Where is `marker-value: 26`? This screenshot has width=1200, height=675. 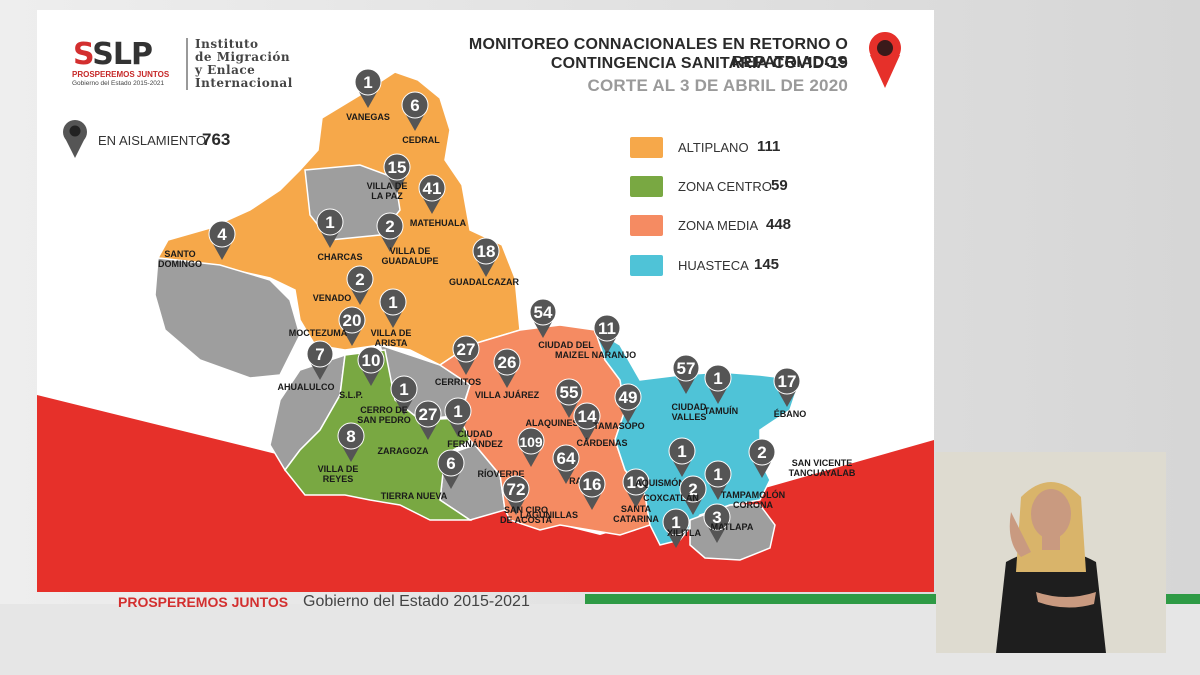
marker-value: 26 is located at coordinates (507, 362).